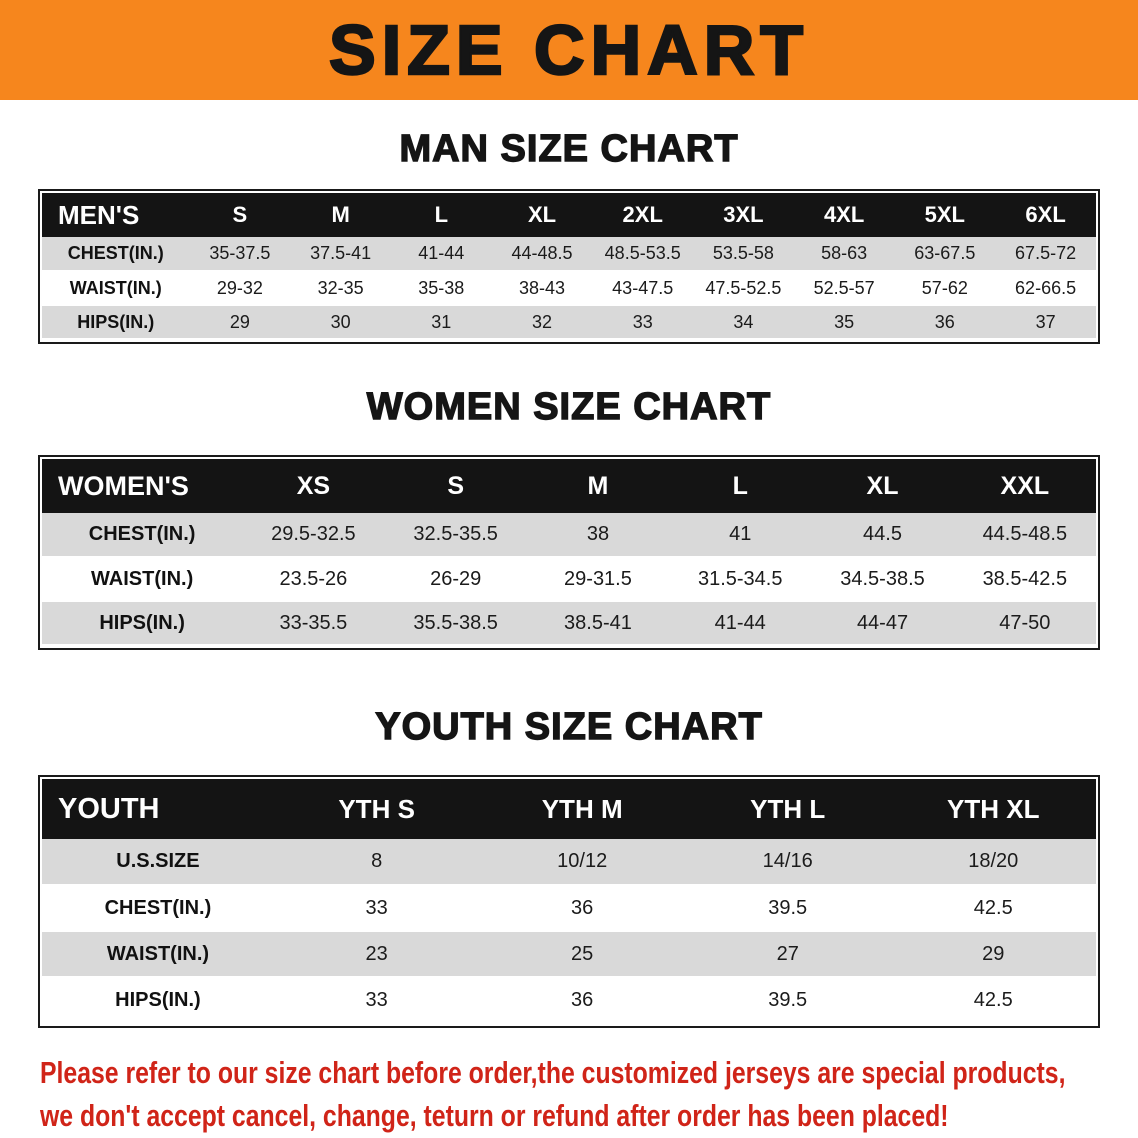  Describe the element at coordinates (582, 862) in the screenshot. I see `size-value-cell: 10/12` at that location.